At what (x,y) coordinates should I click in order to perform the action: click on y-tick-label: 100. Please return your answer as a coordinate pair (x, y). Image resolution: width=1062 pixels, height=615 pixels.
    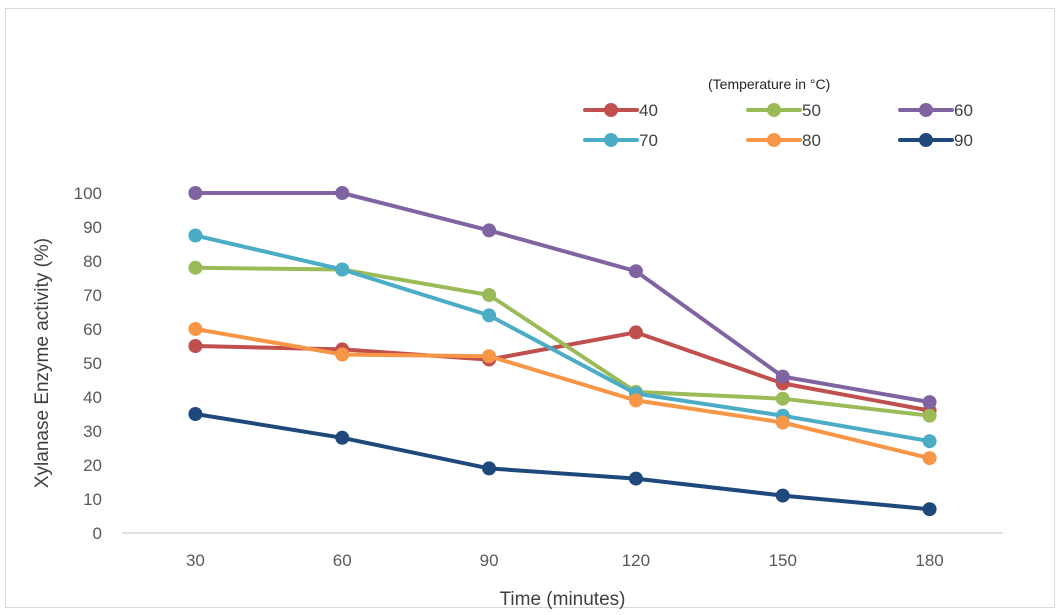
    Looking at the image, I should click on (88, 193).